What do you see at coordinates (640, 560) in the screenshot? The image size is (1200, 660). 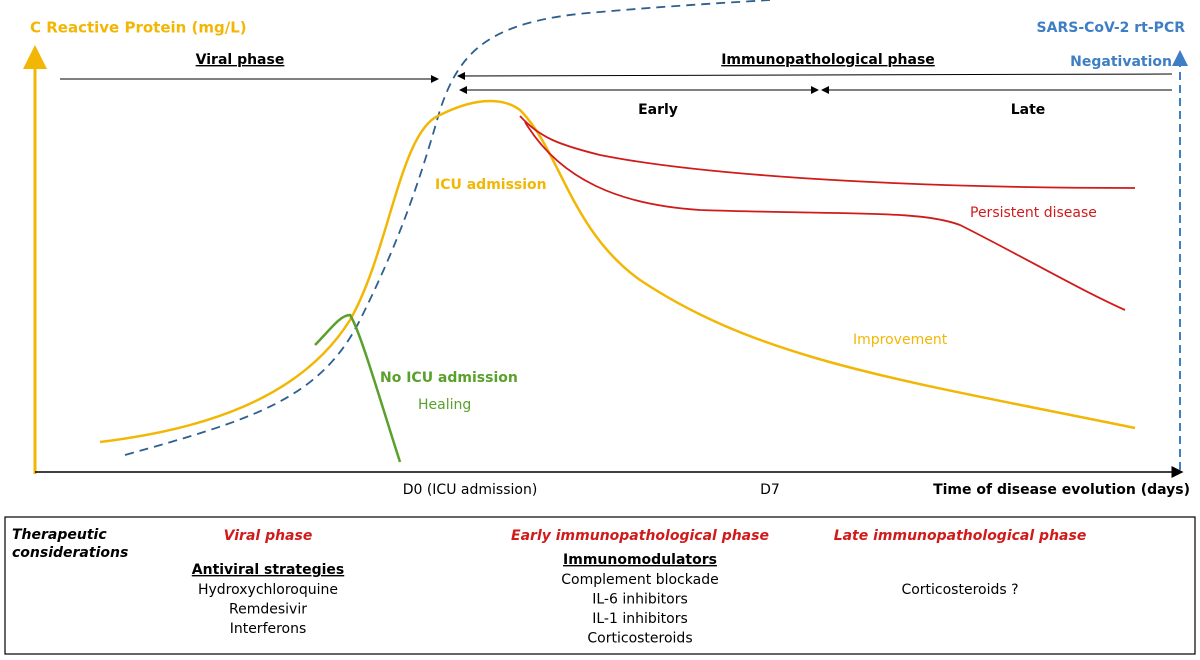 I see `column-heading: Immunomodulators` at bounding box center [640, 560].